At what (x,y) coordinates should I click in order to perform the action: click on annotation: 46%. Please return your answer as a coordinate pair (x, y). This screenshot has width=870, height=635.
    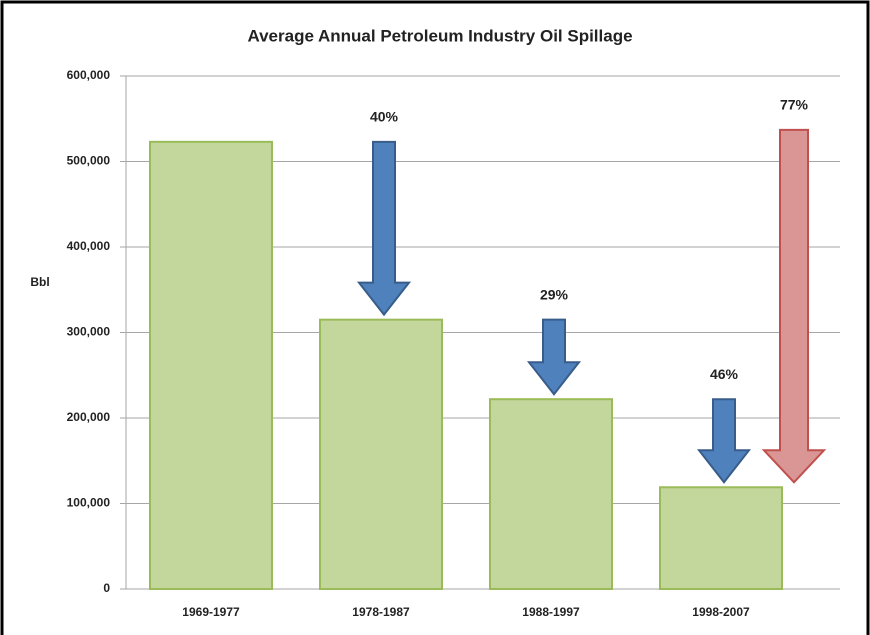
    Looking at the image, I should click on (724, 374).